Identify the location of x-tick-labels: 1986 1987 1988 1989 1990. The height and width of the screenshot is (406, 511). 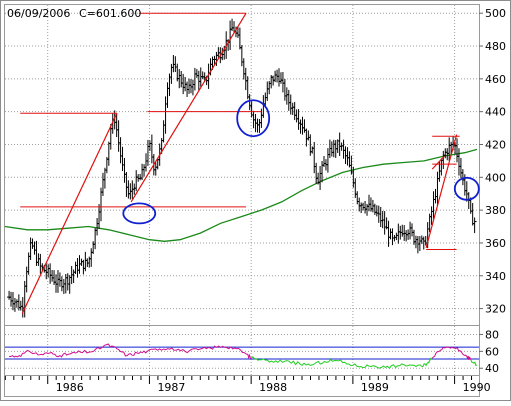
(247, 385).